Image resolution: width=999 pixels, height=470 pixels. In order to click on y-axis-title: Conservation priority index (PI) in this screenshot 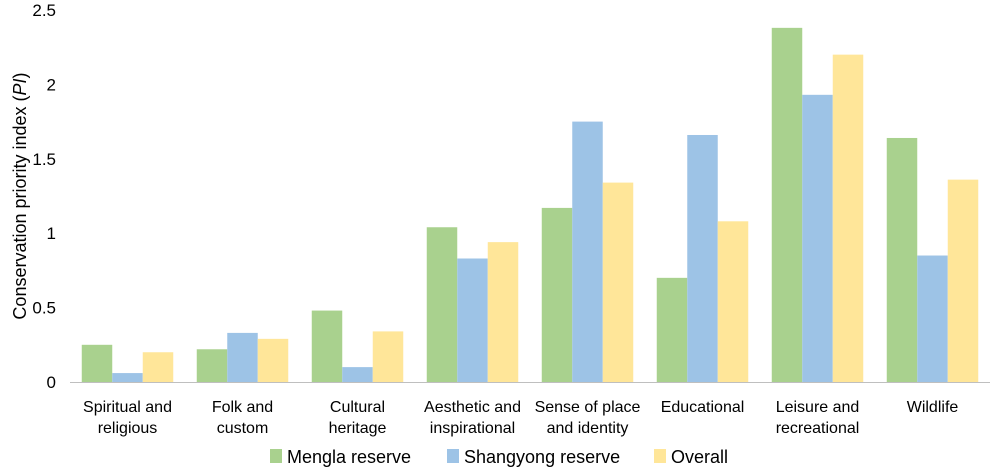, I will do `click(20, 195)`.